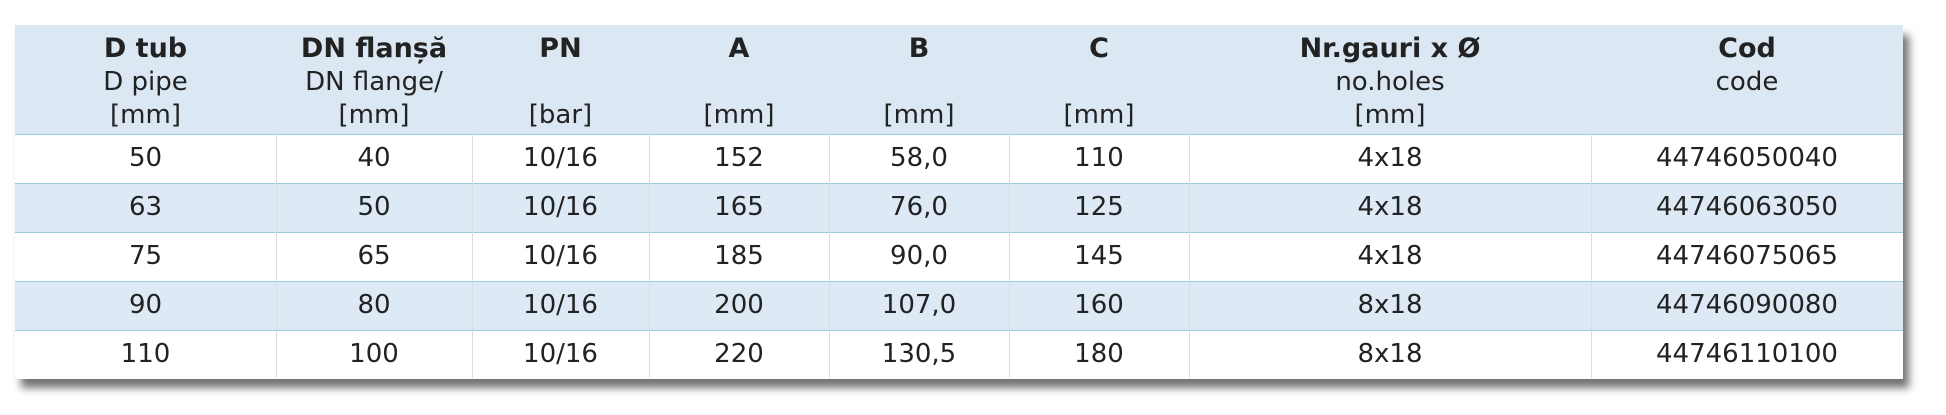 The width and height of the screenshot is (1946, 415). What do you see at coordinates (1099, 305) in the screenshot?
I see `table-cell: 160` at bounding box center [1099, 305].